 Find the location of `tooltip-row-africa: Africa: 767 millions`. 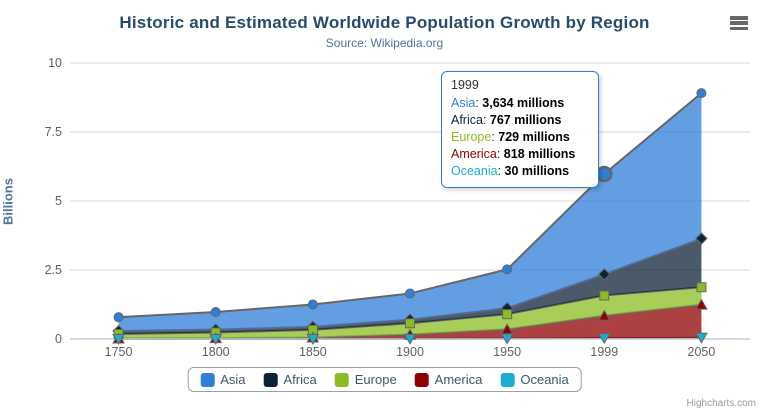

tooltip-row-africa: Africa: 767 millions is located at coordinates (506, 120).